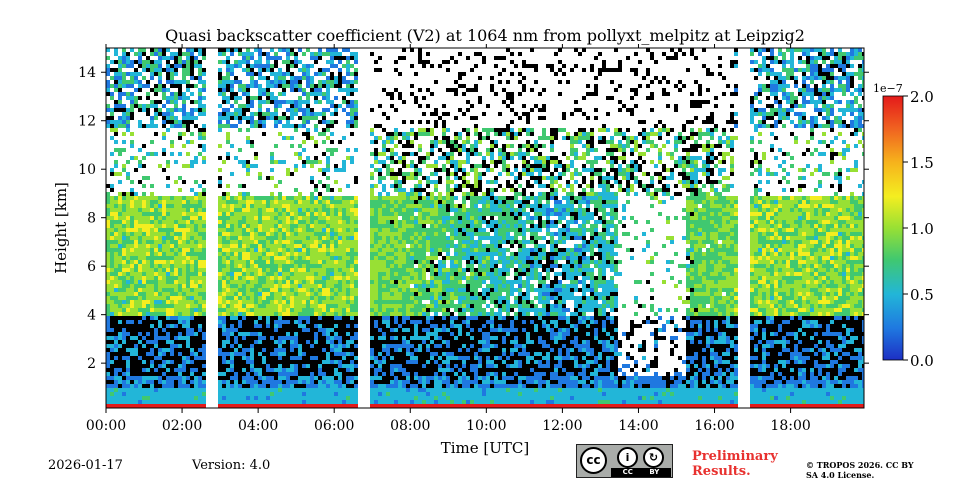  What do you see at coordinates (61, 228) in the screenshot?
I see `y-axis-label: Height [km]` at bounding box center [61, 228].